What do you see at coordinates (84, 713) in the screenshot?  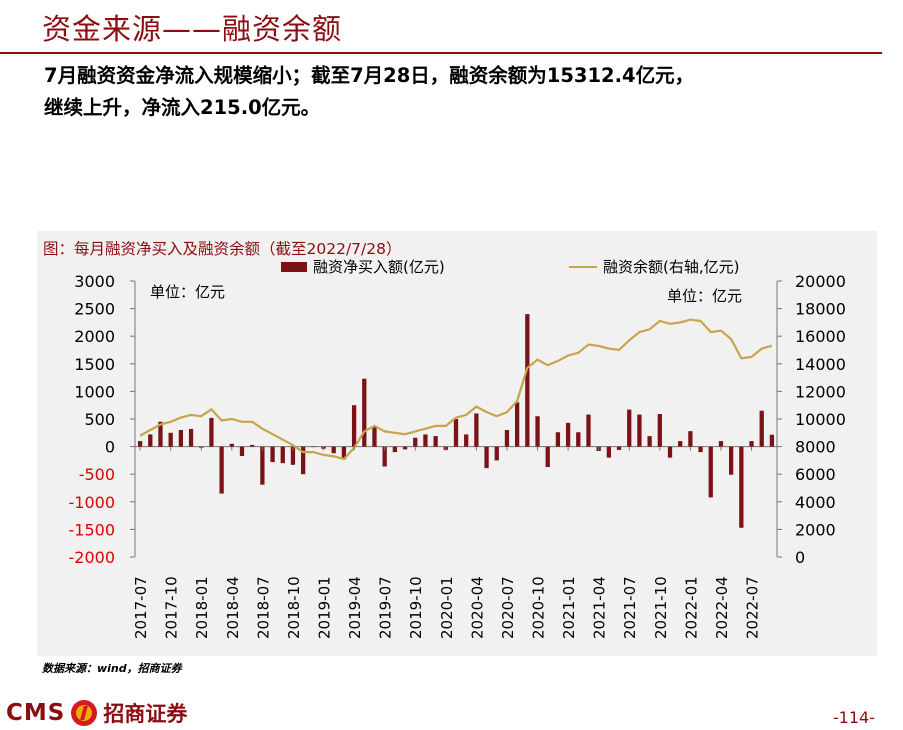 I see `logo-mark-icon` at bounding box center [84, 713].